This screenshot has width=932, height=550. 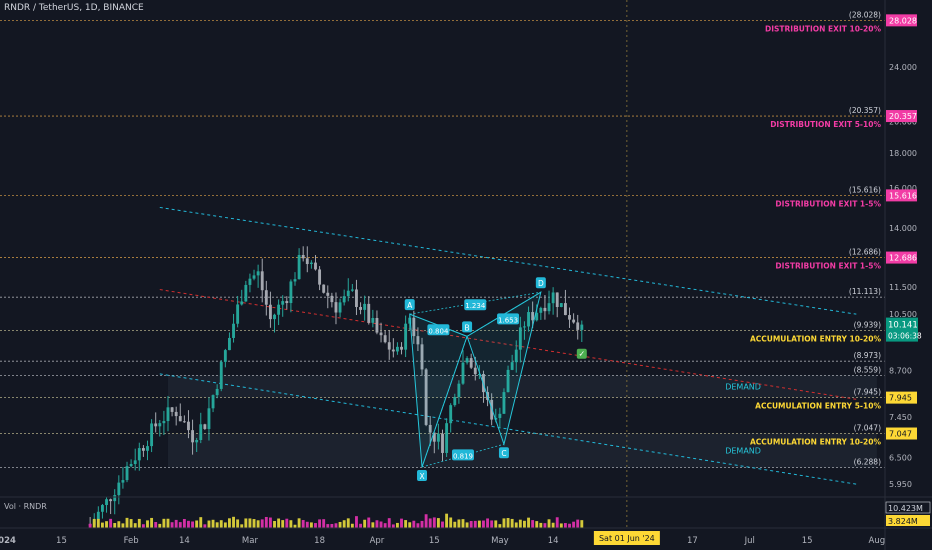 What do you see at coordinates (184, 541) in the screenshot?
I see `x-tick-label: 14` at bounding box center [184, 541].